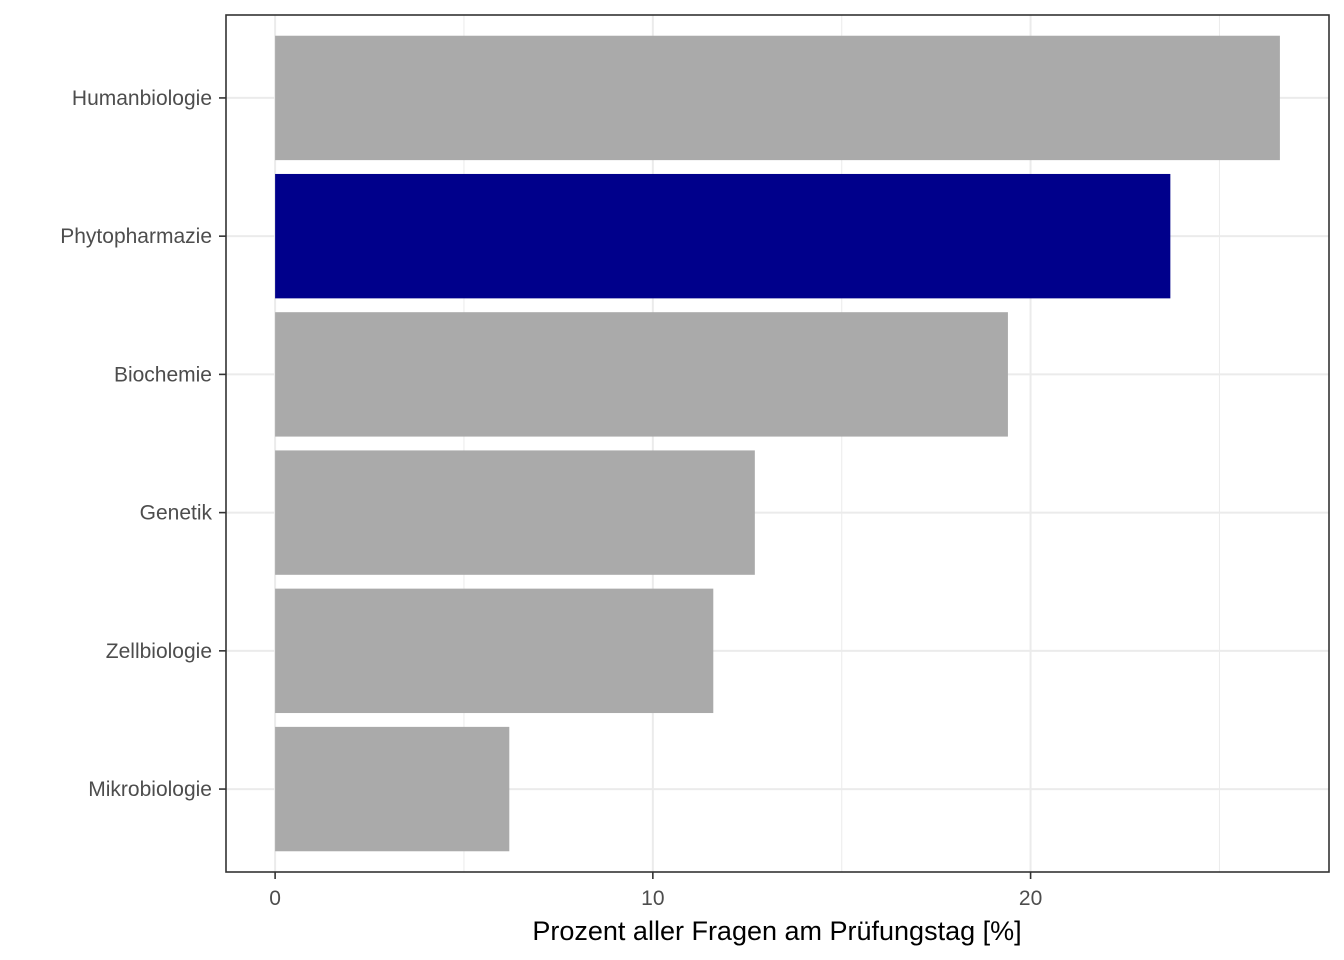 This screenshot has height=960, width=1344. I want to click on y-tick-label: Biochemie, so click(163, 374).